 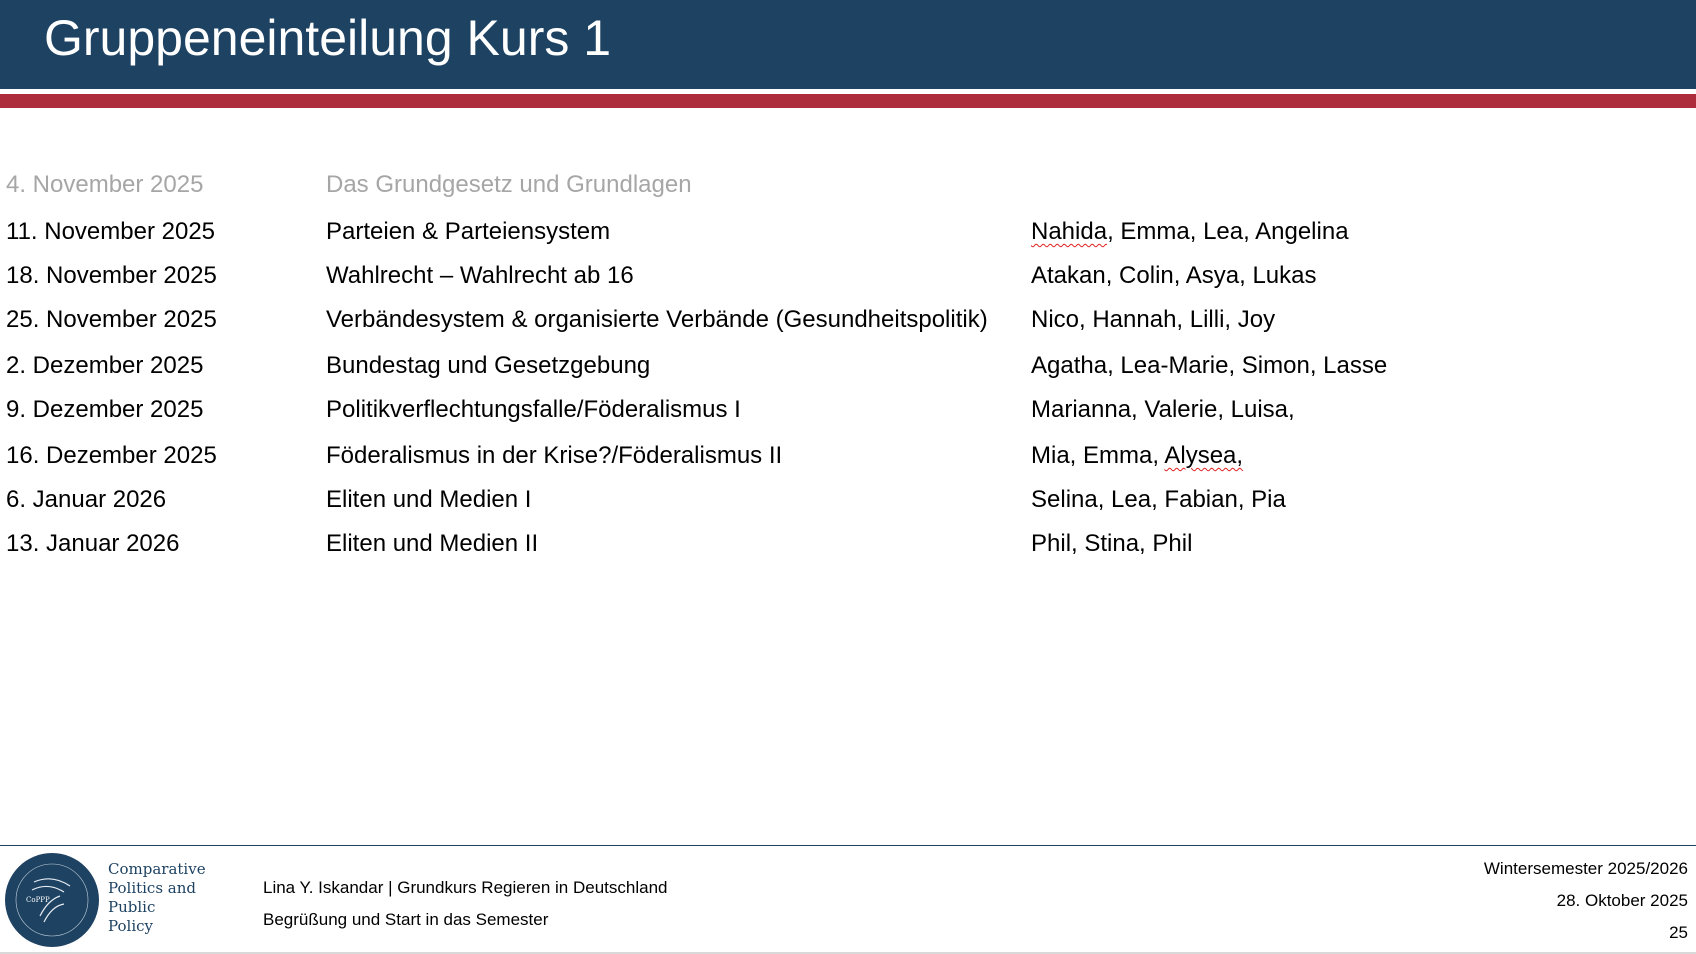 I want to click on session-group: Mia, Emma, Alysea,, so click(x=1137, y=456).